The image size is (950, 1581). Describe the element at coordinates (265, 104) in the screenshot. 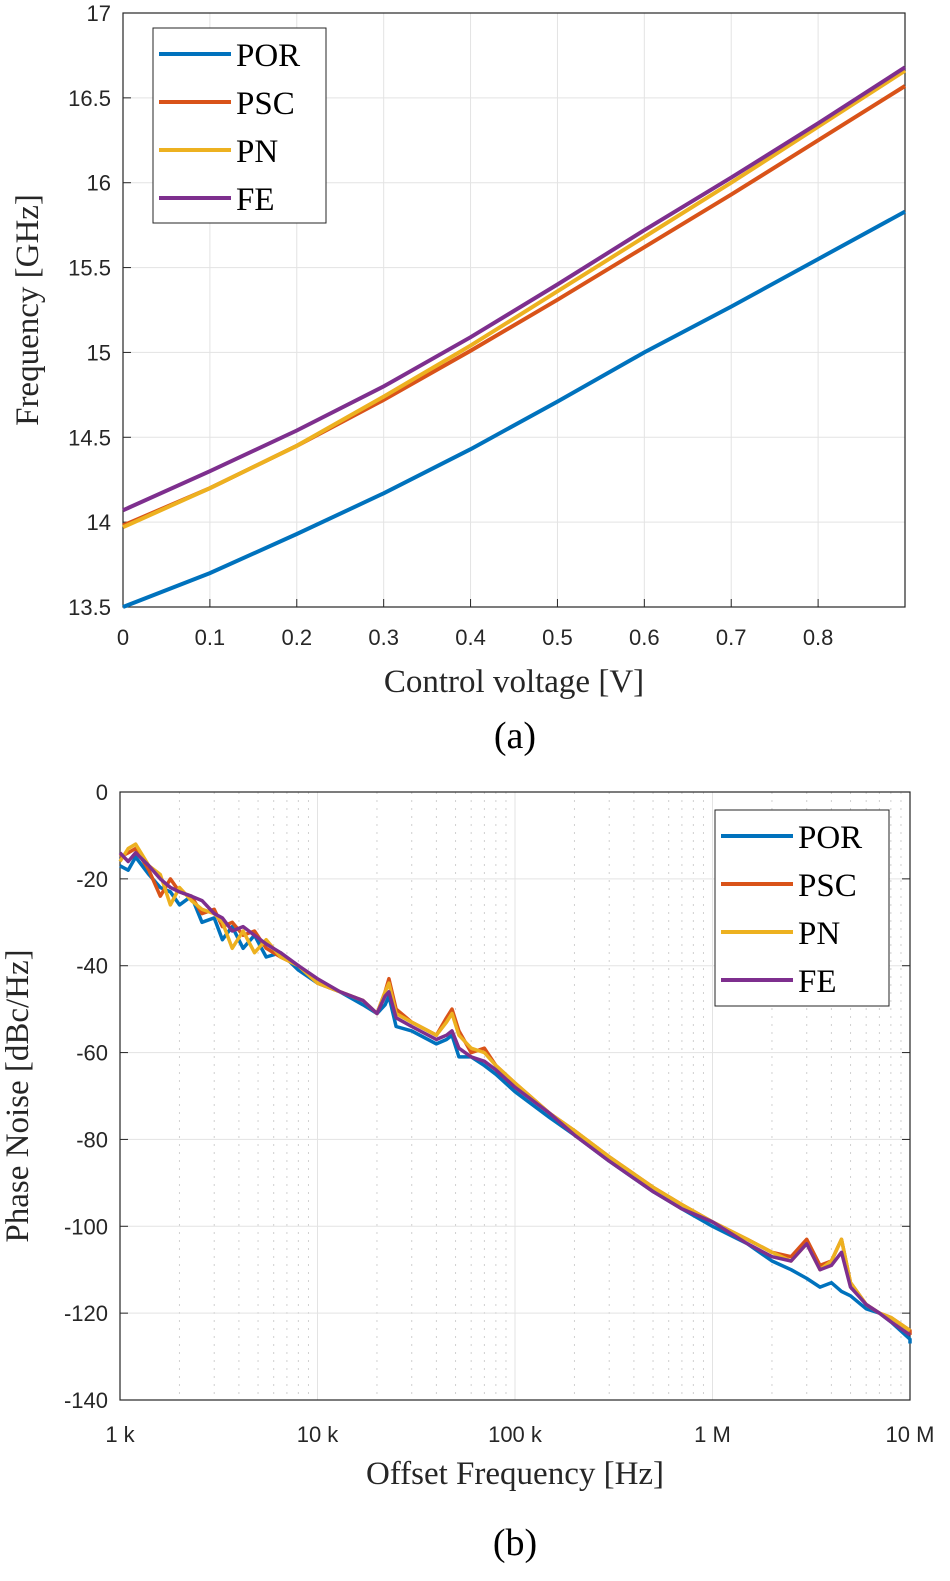

I see `a-legend-label-psc: PSC` at that location.